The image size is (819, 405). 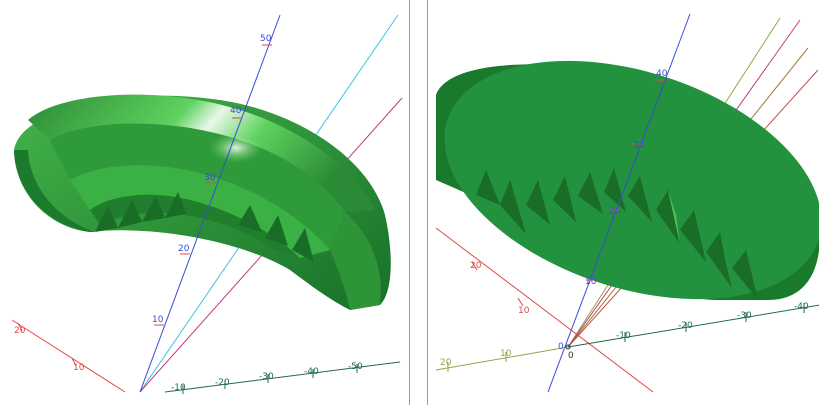 What do you see at coordinates (561, 347) in the screenshot?
I see `right-origin-tick-label: 0` at bounding box center [561, 347].